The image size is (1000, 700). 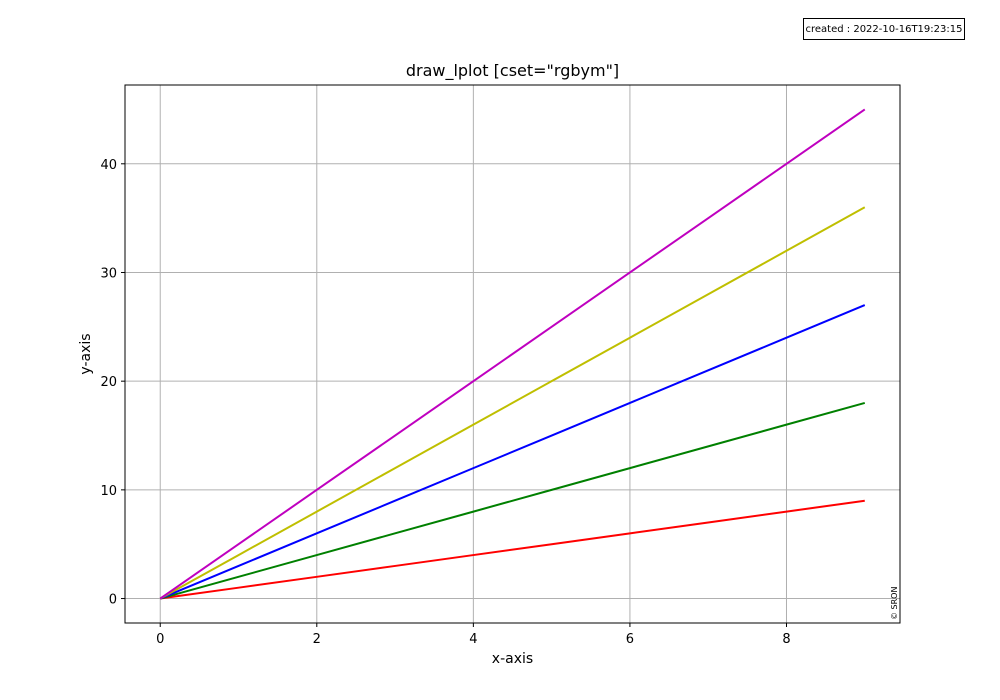 What do you see at coordinates (630, 639) in the screenshot?
I see `x-tick-label: 6` at bounding box center [630, 639].